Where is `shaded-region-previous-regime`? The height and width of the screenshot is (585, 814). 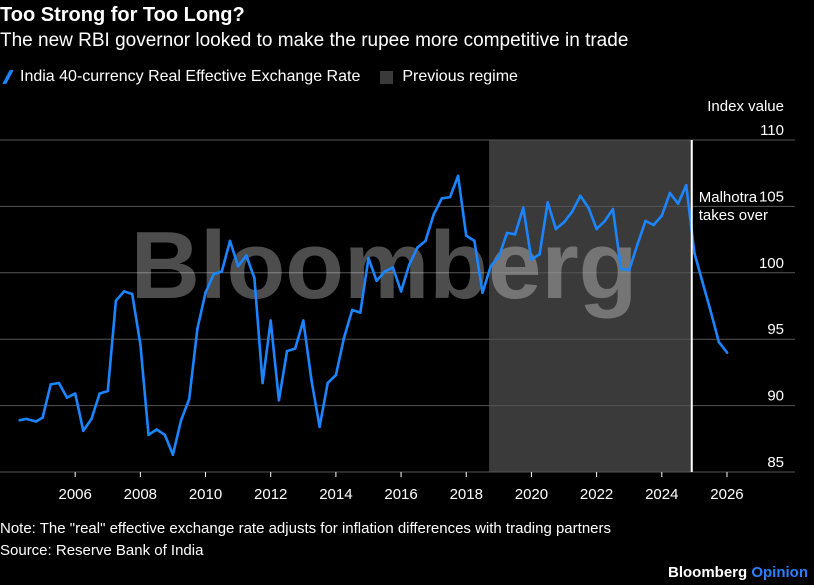 shaded-region-previous-regime is located at coordinates (590, 306).